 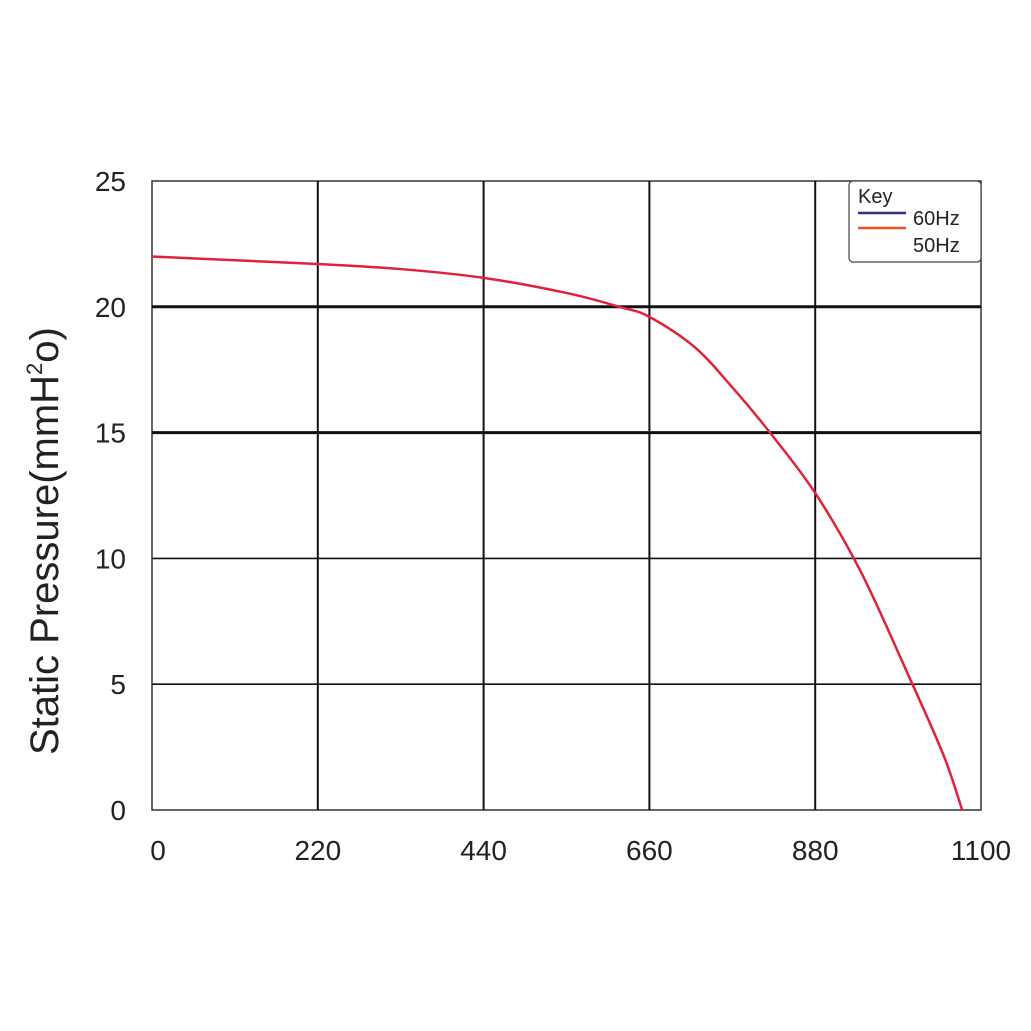 What do you see at coordinates (158, 850) in the screenshot?
I see `x-tick-label-0: 0` at bounding box center [158, 850].